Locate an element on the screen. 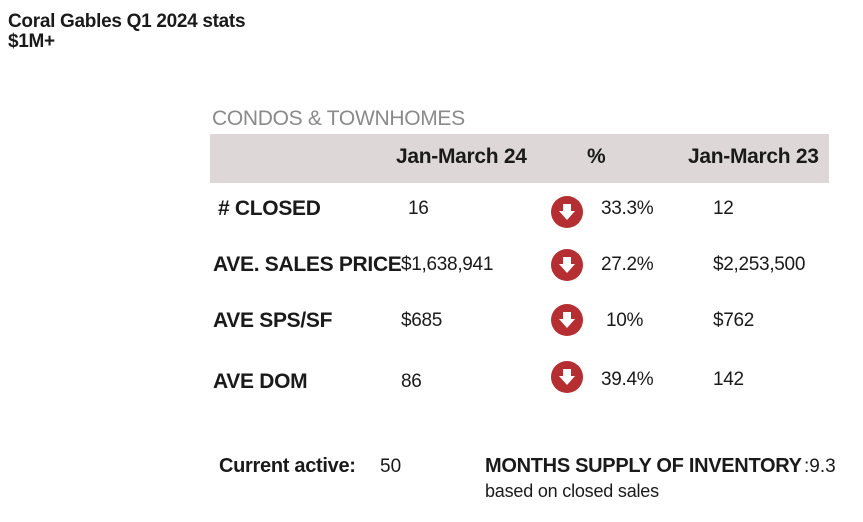 This screenshot has width=863, height=522. ave-sales-price-current-value: $1,638,941 is located at coordinates (447, 264).